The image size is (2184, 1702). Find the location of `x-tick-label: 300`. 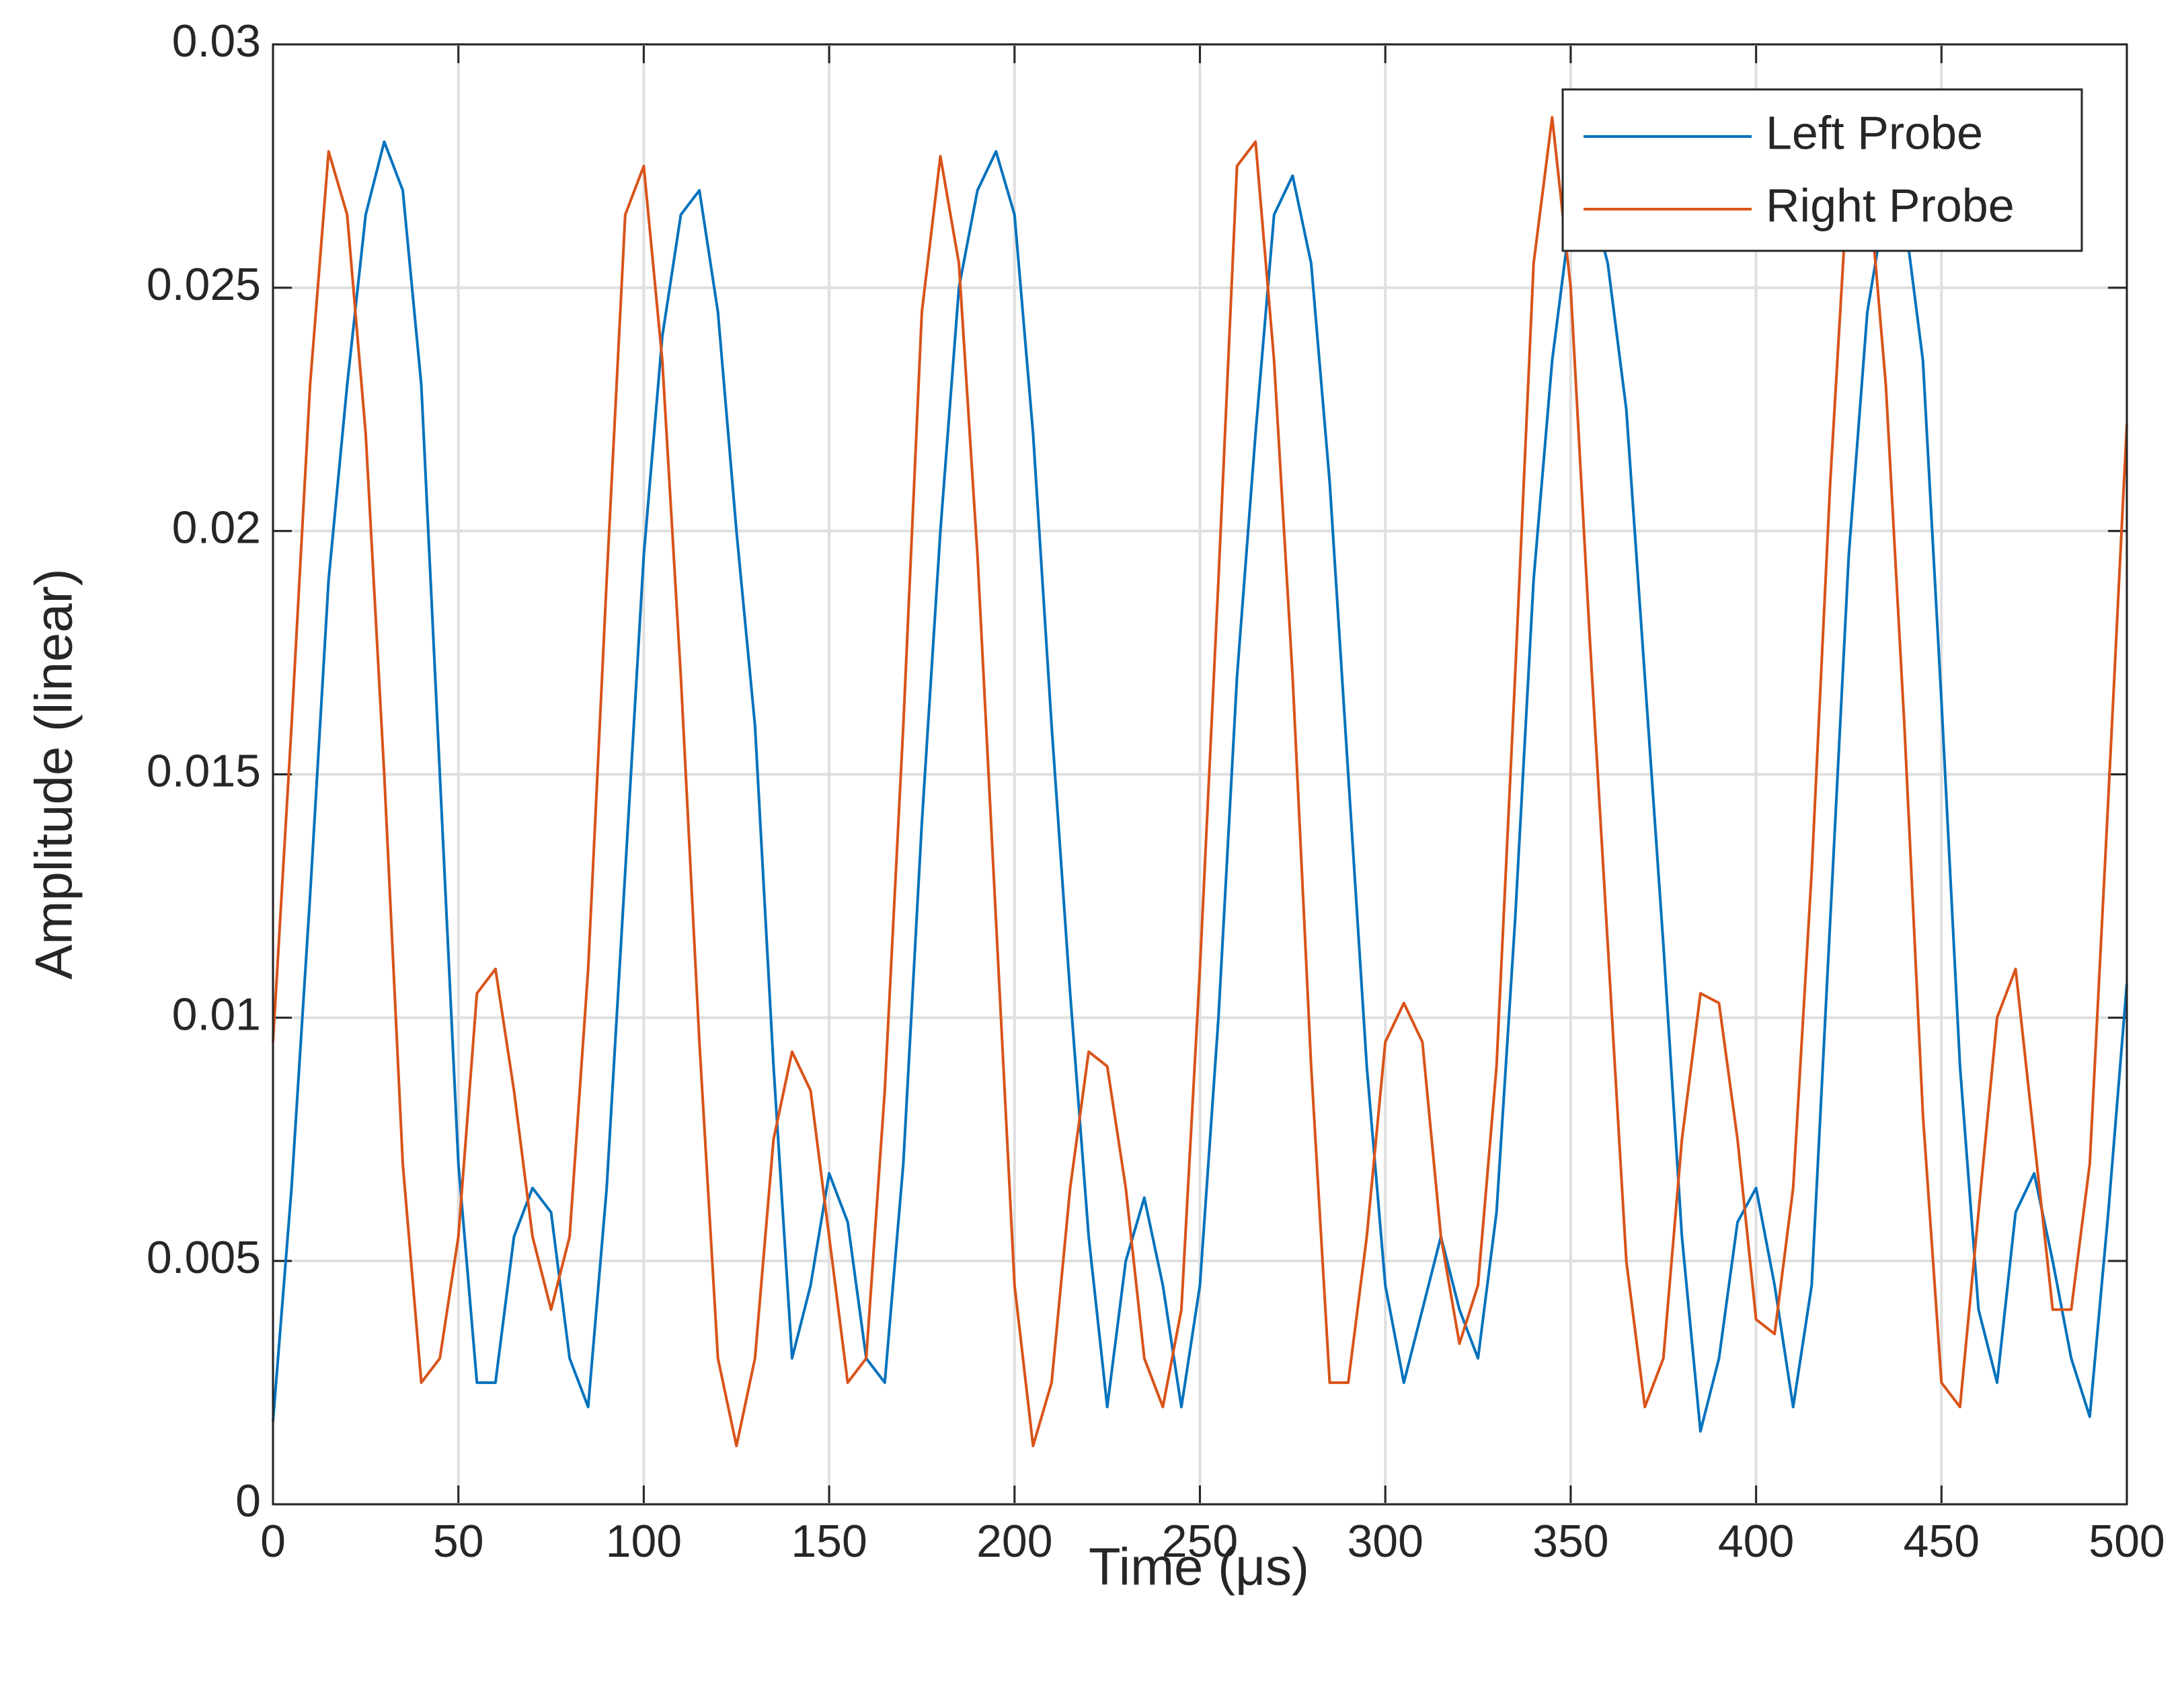

x-tick-label: 300 is located at coordinates (1385, 1541).